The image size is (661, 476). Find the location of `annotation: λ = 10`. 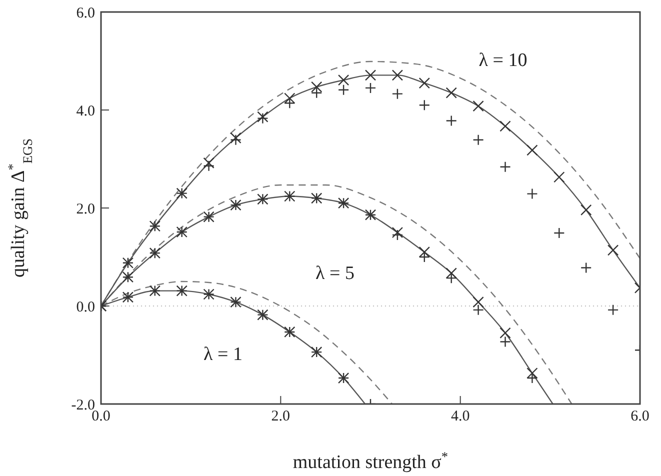

annotation: λ = 10 is located at coordinates (503, 61).